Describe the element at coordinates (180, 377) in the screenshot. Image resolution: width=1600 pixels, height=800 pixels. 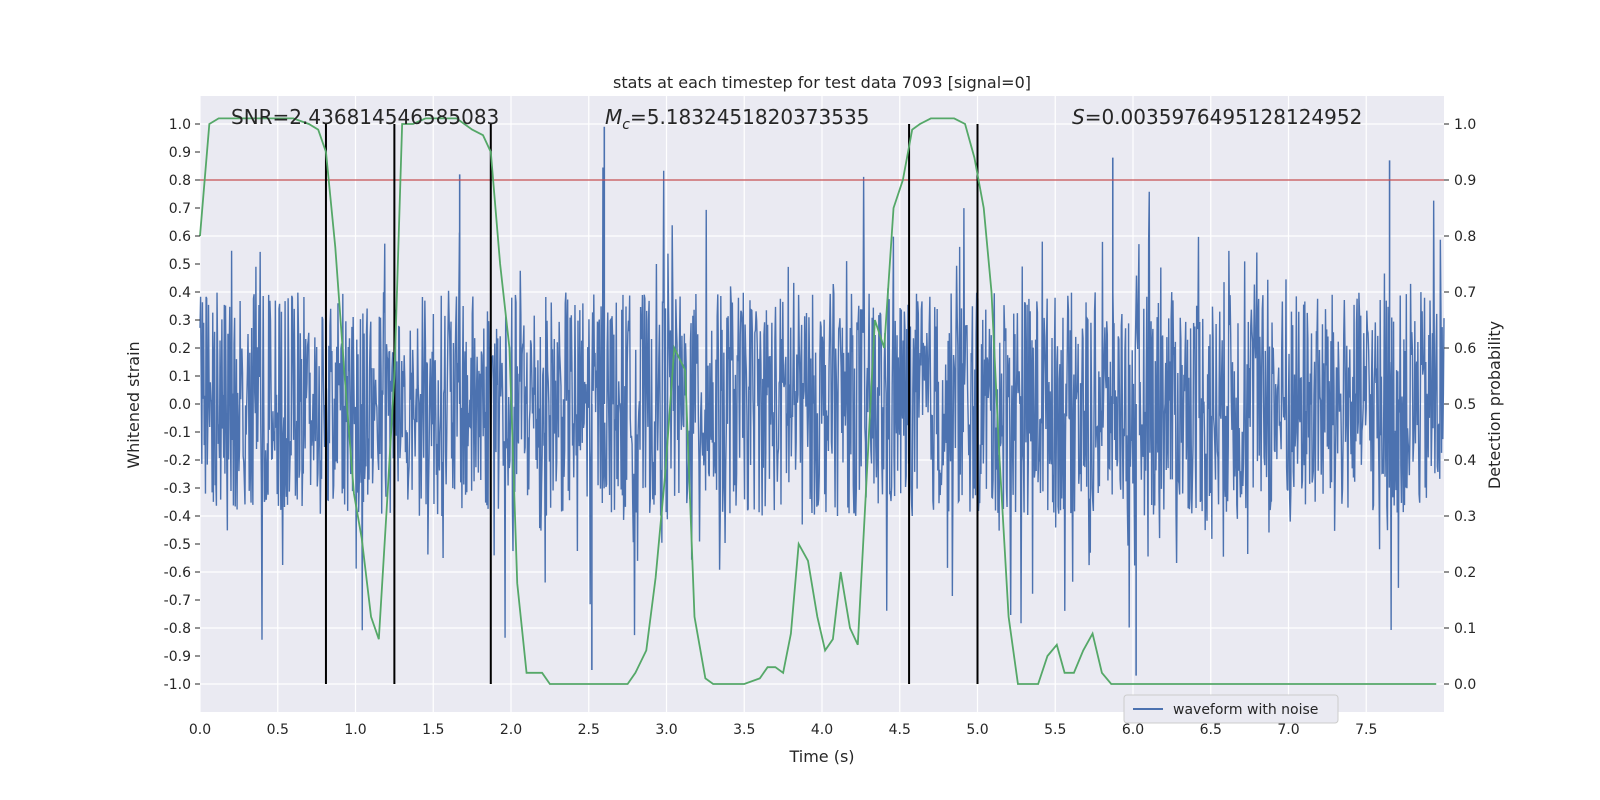
I see `y-left-tick-label: 0.1` at that location.